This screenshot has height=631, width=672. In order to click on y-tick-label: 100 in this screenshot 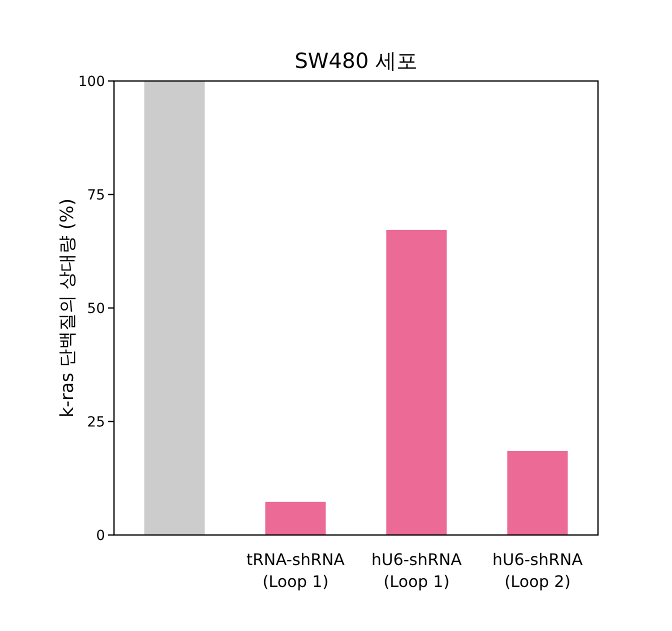, I will do `click(91, 82)`.